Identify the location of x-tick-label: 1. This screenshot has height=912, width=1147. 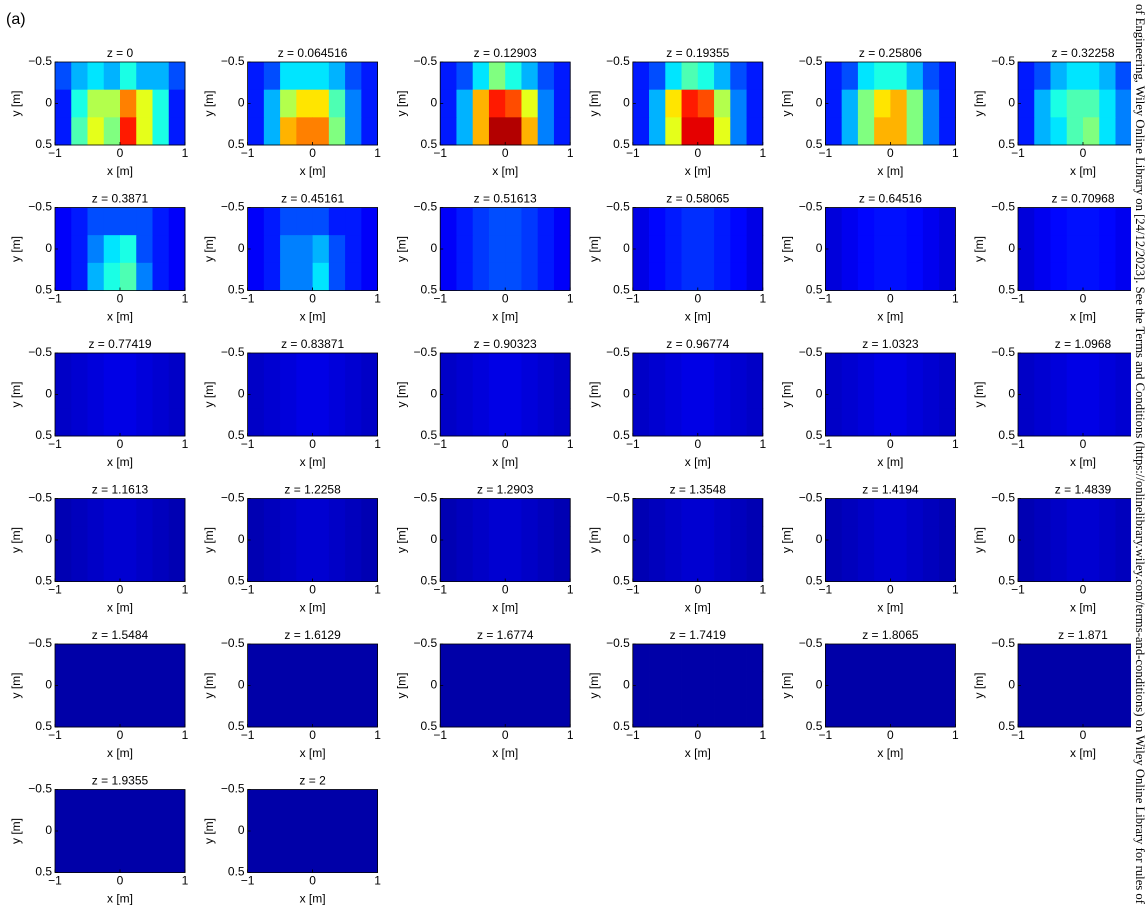
(185, 299).